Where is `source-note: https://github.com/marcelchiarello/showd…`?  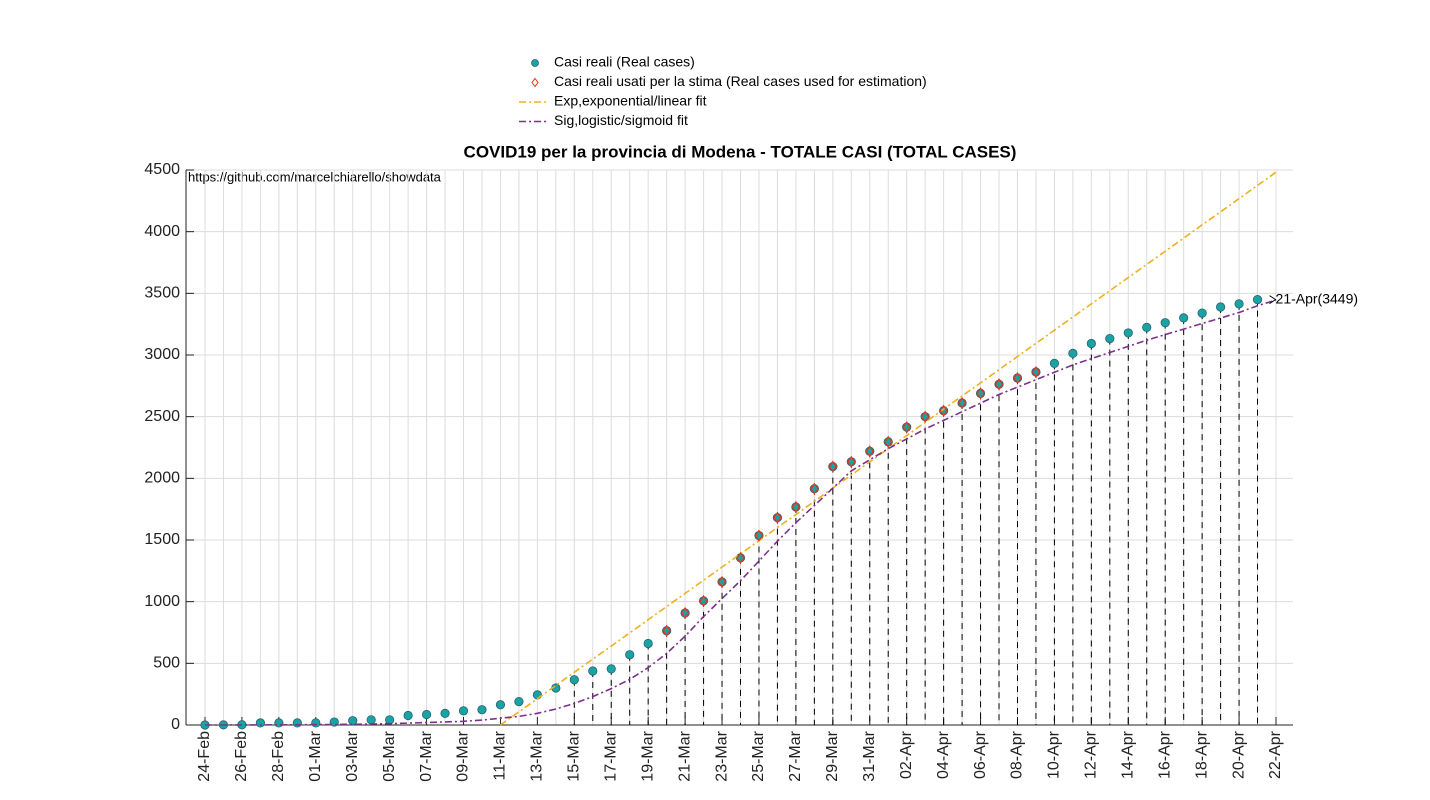
source-note: https://github.com/marcelchiarello/showd… is located at coordinates (315, 176).